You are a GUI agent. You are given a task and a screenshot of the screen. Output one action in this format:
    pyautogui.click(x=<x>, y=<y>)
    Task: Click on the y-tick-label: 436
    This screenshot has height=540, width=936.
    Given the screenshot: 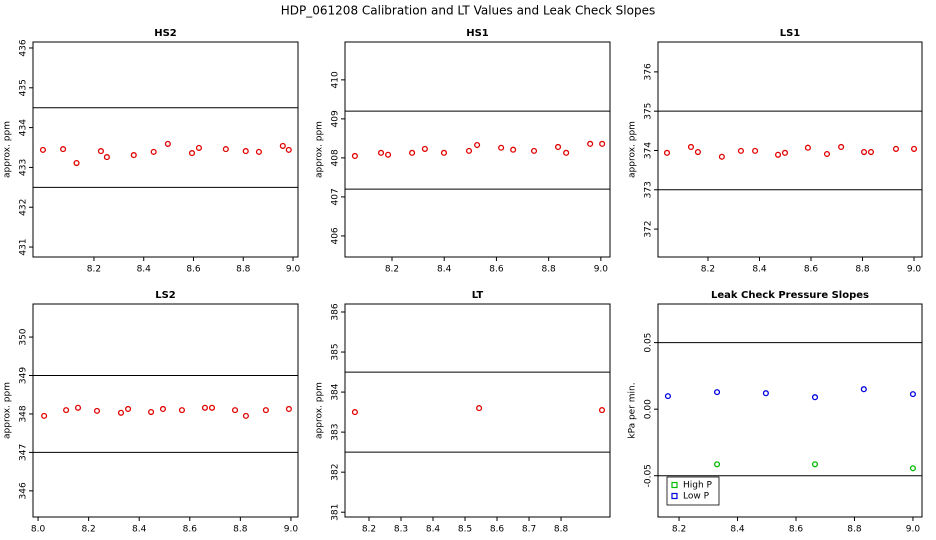 What is the action you would take?
    pyautogui.click(x=24, y=47)
    